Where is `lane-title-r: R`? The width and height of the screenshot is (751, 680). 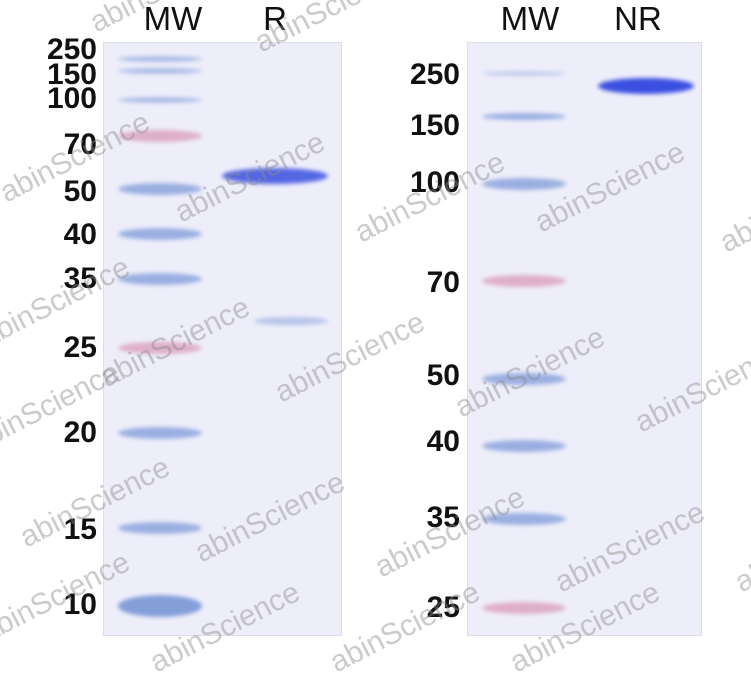 lane-title-r: R is located at coordinates (275, 18).